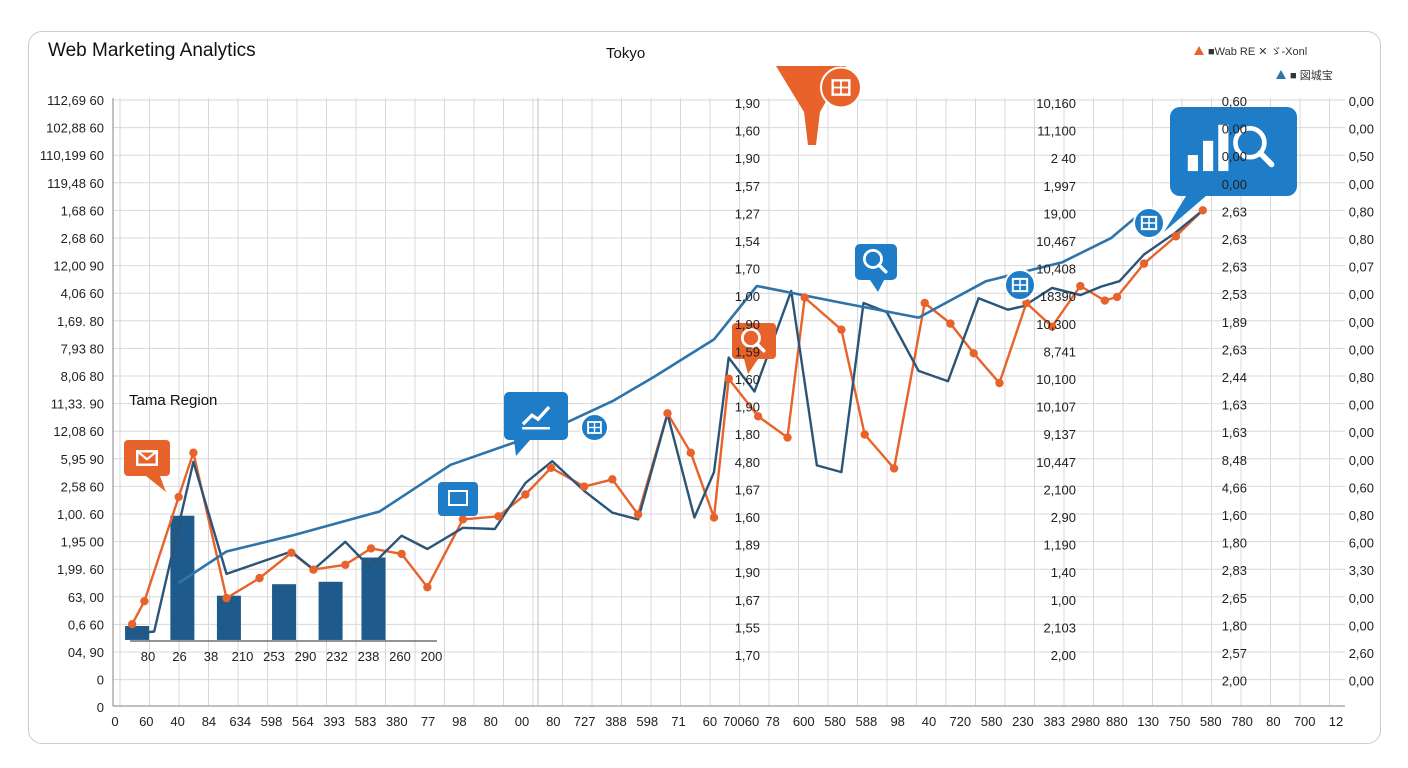  What do you see at coordinates (741, 721) in the screenshot?
I see `x-tick-label: 70060` at bounding box center [741, 721].